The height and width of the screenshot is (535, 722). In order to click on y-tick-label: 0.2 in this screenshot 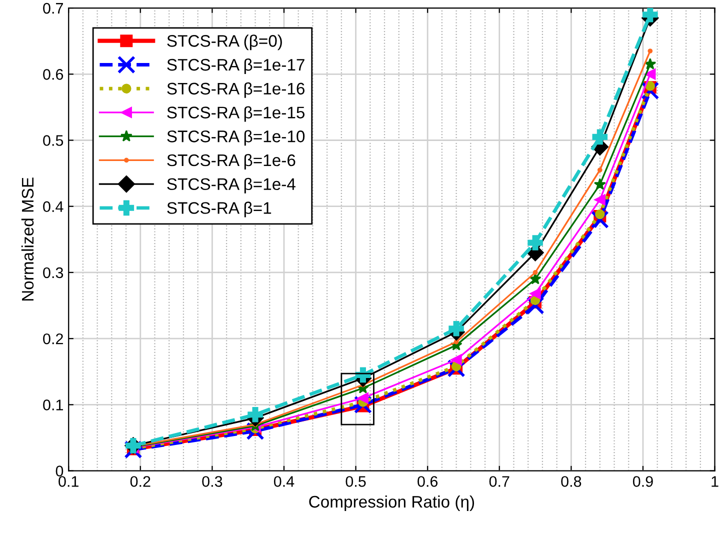, I will do `click(53, 338)`.